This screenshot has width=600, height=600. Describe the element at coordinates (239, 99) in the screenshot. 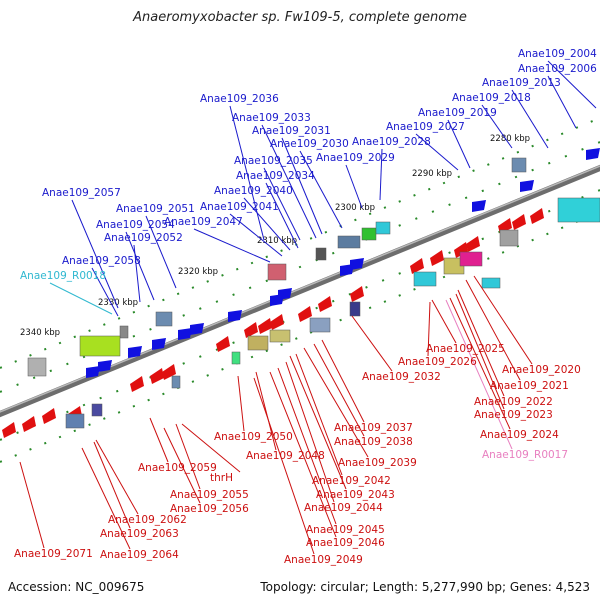

I see `gene-label-anae109-2036: Anae109_2036` at that location.